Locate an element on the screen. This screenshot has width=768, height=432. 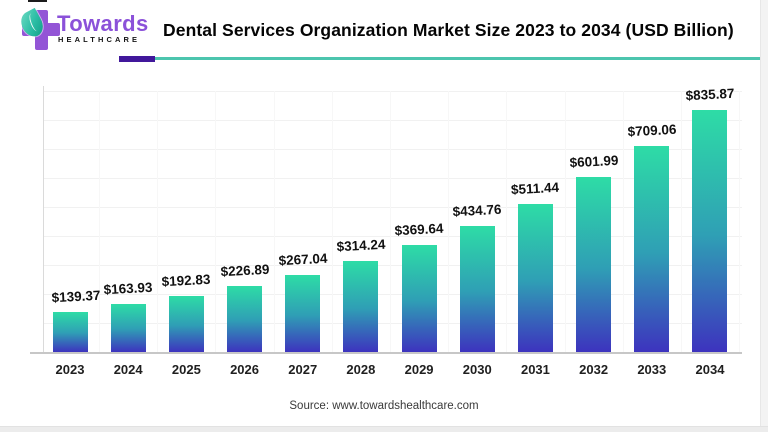
bar-2028 is located at coordinates (361, 306).